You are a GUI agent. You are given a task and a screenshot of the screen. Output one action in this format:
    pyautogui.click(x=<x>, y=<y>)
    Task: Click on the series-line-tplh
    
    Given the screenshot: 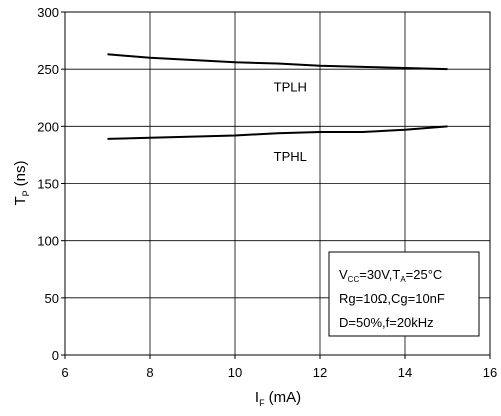 What is the action you would take?
    pyautogui.click(x=277, y=62)
    